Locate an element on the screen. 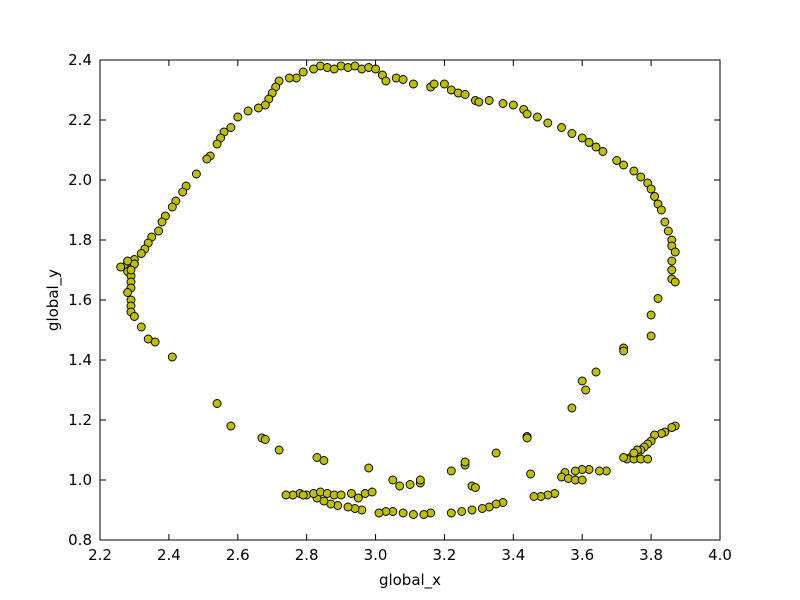  y-axis-label: global_y is located at coordinates (53, 300).